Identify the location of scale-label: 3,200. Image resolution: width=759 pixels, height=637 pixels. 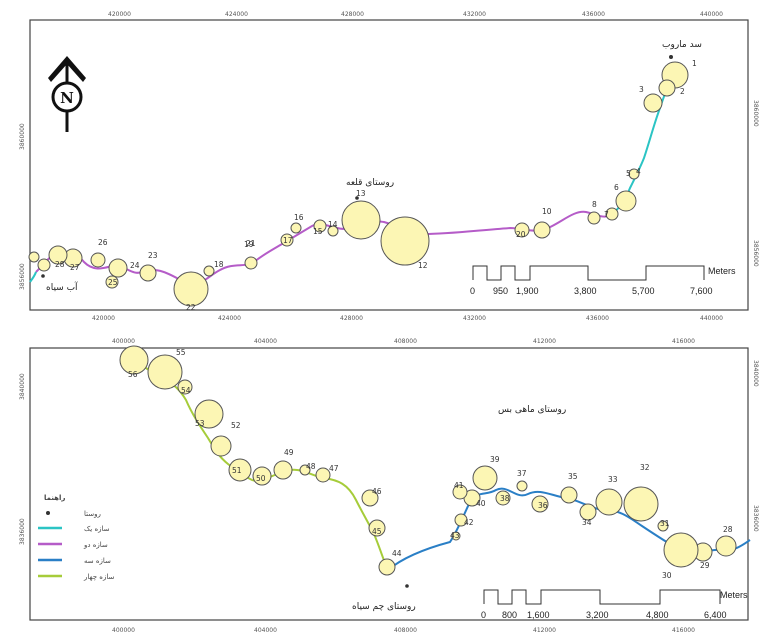
(597, 615).